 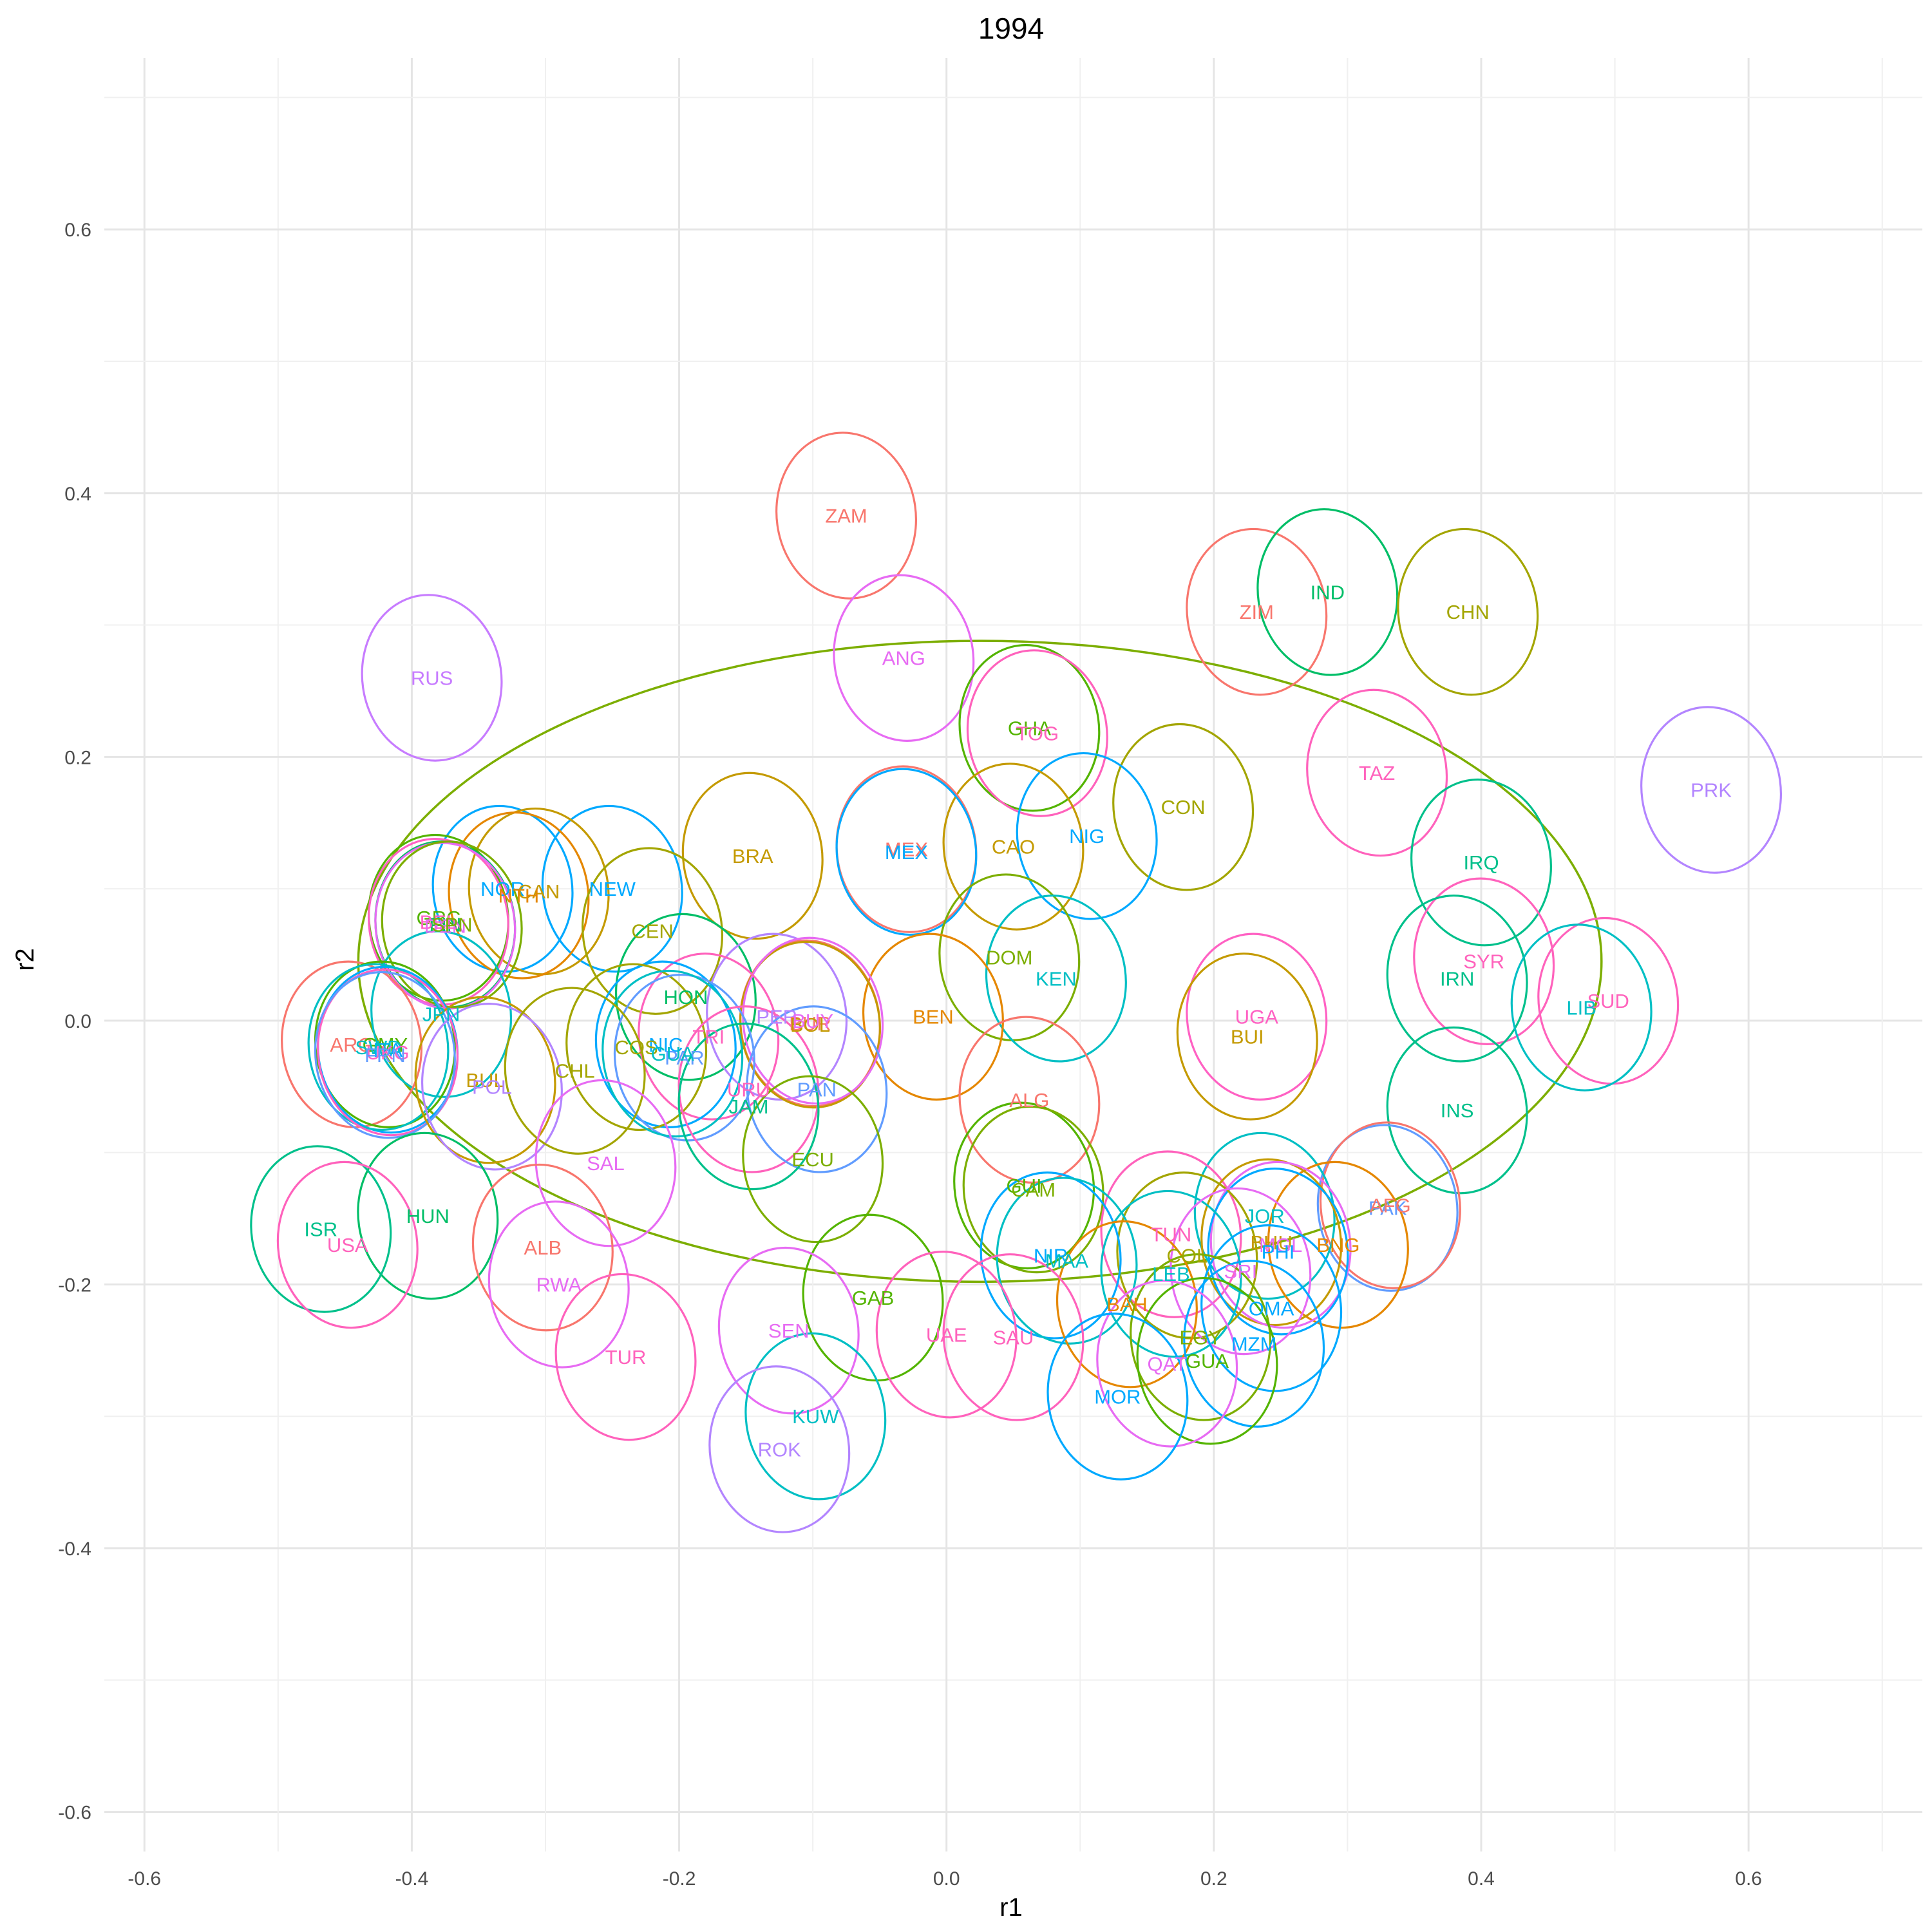 I want to click on country-label: TAZ, so click(x=1377, y=773).